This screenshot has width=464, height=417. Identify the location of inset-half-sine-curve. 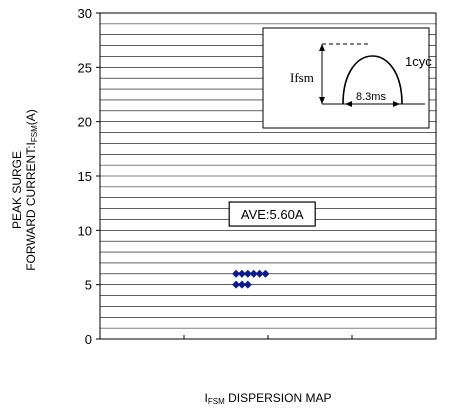
(372, 80).